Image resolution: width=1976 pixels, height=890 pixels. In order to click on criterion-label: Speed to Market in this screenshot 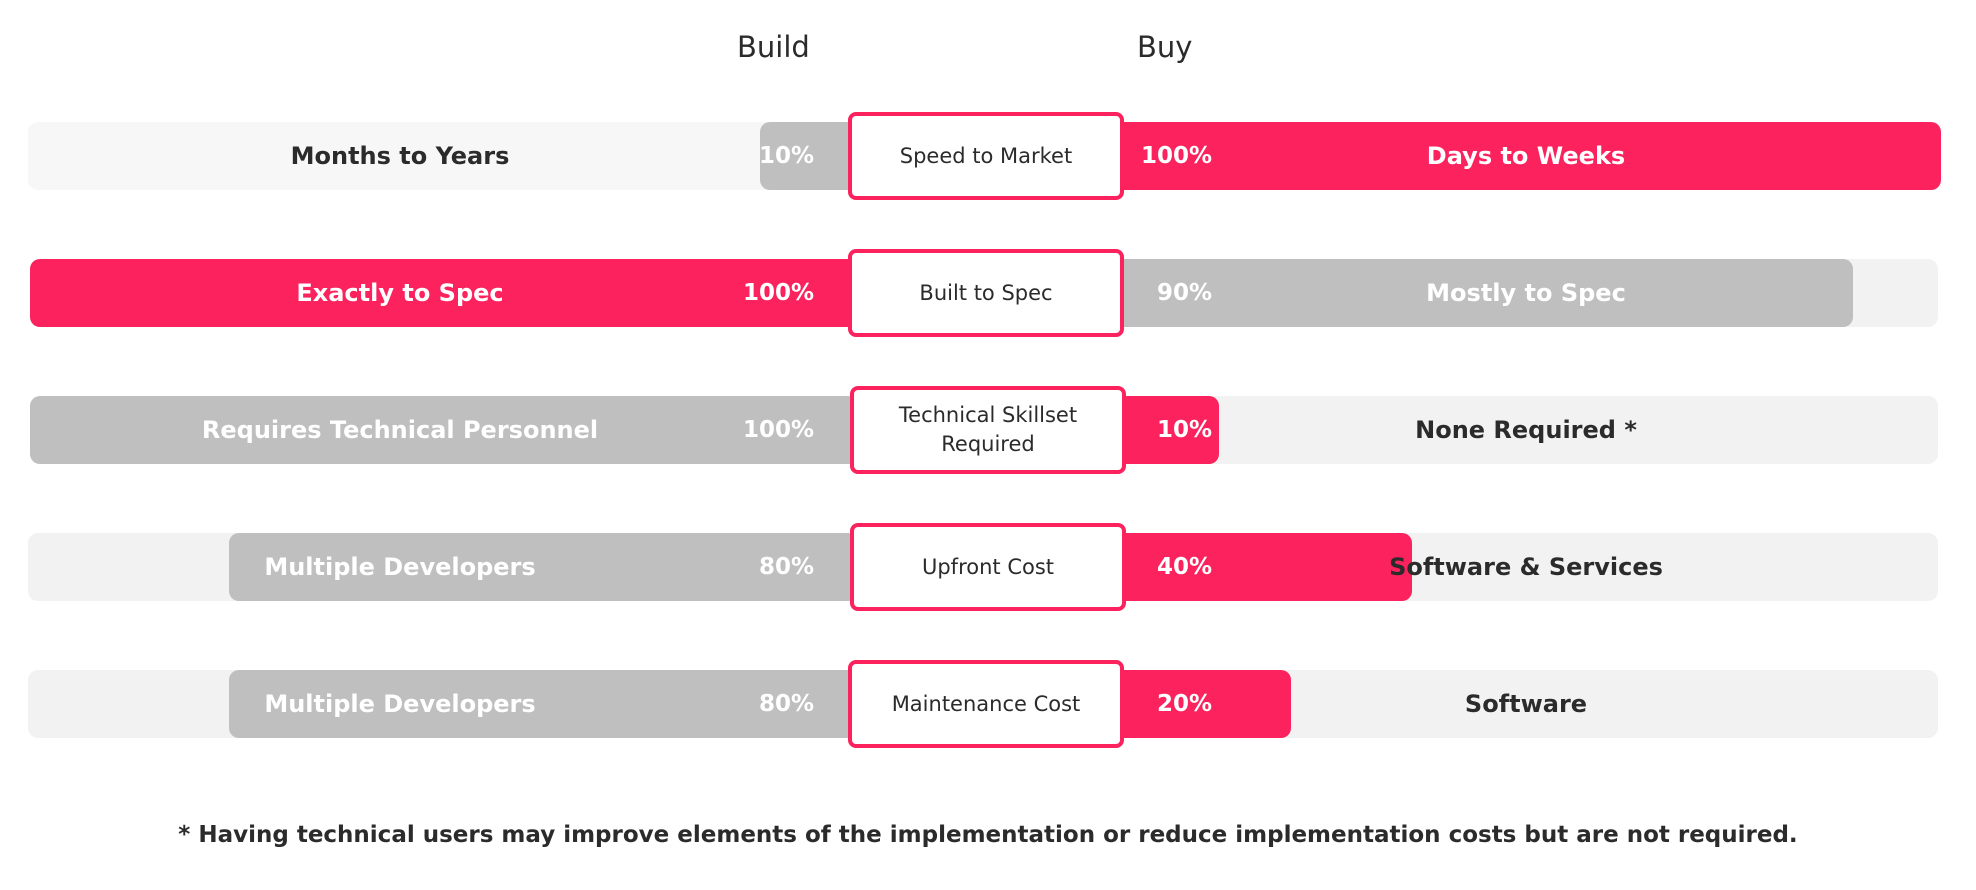, I will do `click(986, 155)`.